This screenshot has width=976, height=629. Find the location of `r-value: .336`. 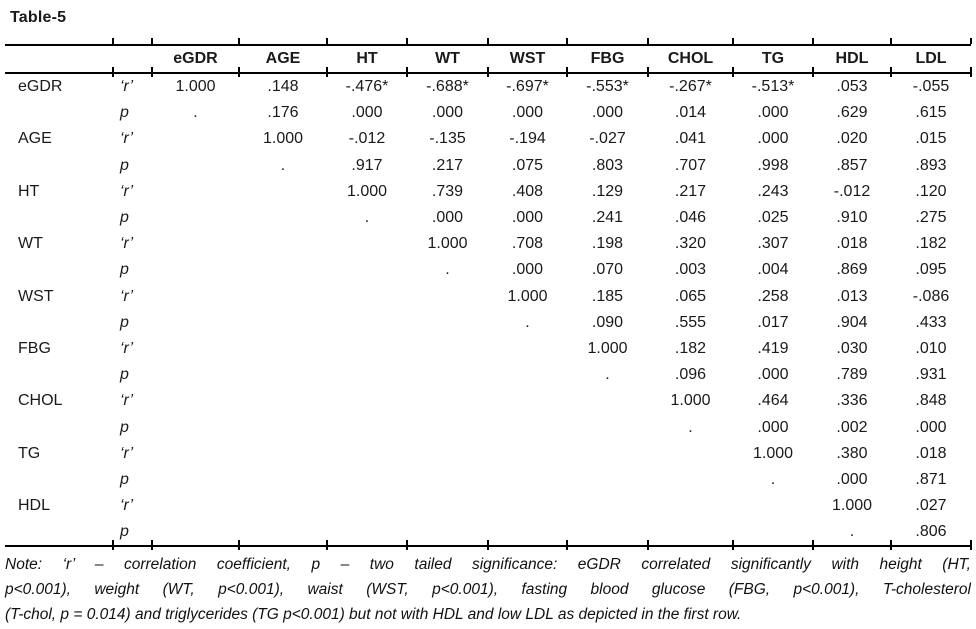

r-value: .336 is located at coordinates (852, 401).